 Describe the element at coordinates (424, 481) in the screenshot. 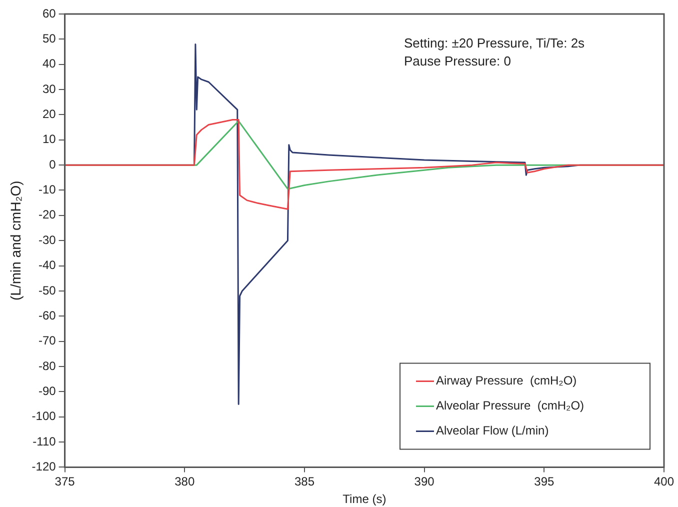

I see `x-tick-label: 390` at that location.